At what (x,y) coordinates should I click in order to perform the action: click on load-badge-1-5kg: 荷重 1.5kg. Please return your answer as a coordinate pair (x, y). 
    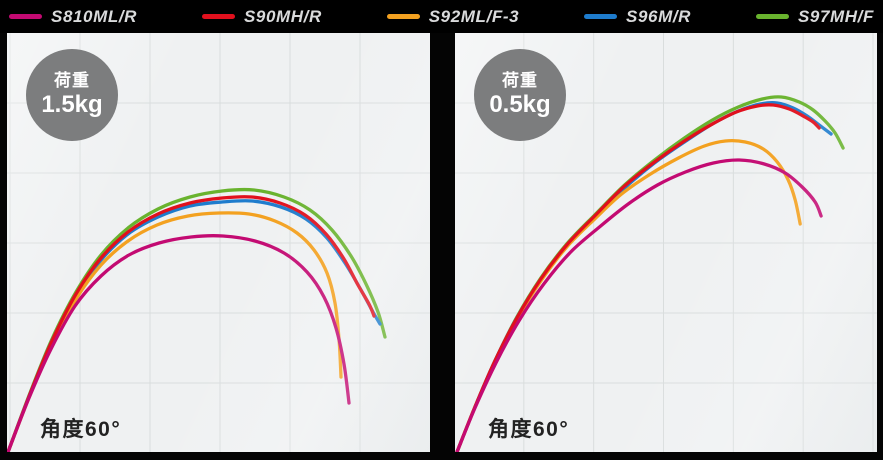
    Looking at the image, I should click on (72, 95).